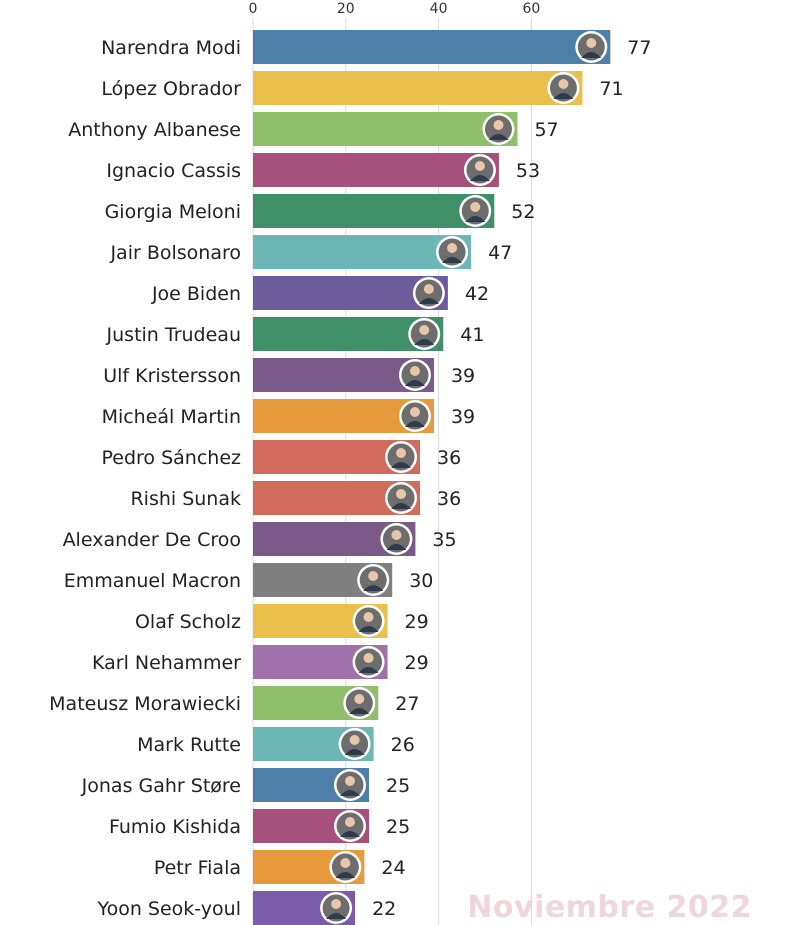  What do you see at coordinates (407, 704) in the screenshot?
I see `value-label: 27` at bounding box center [407, 704].